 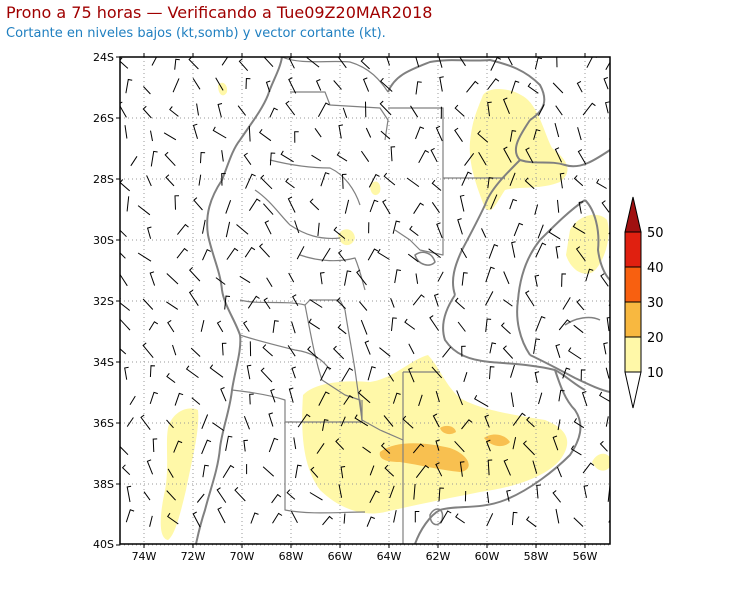 What do you see at coordinates (655, 268) in the screenshot?
I see `colorbar-label: 40` at bounding box center [655, 268].